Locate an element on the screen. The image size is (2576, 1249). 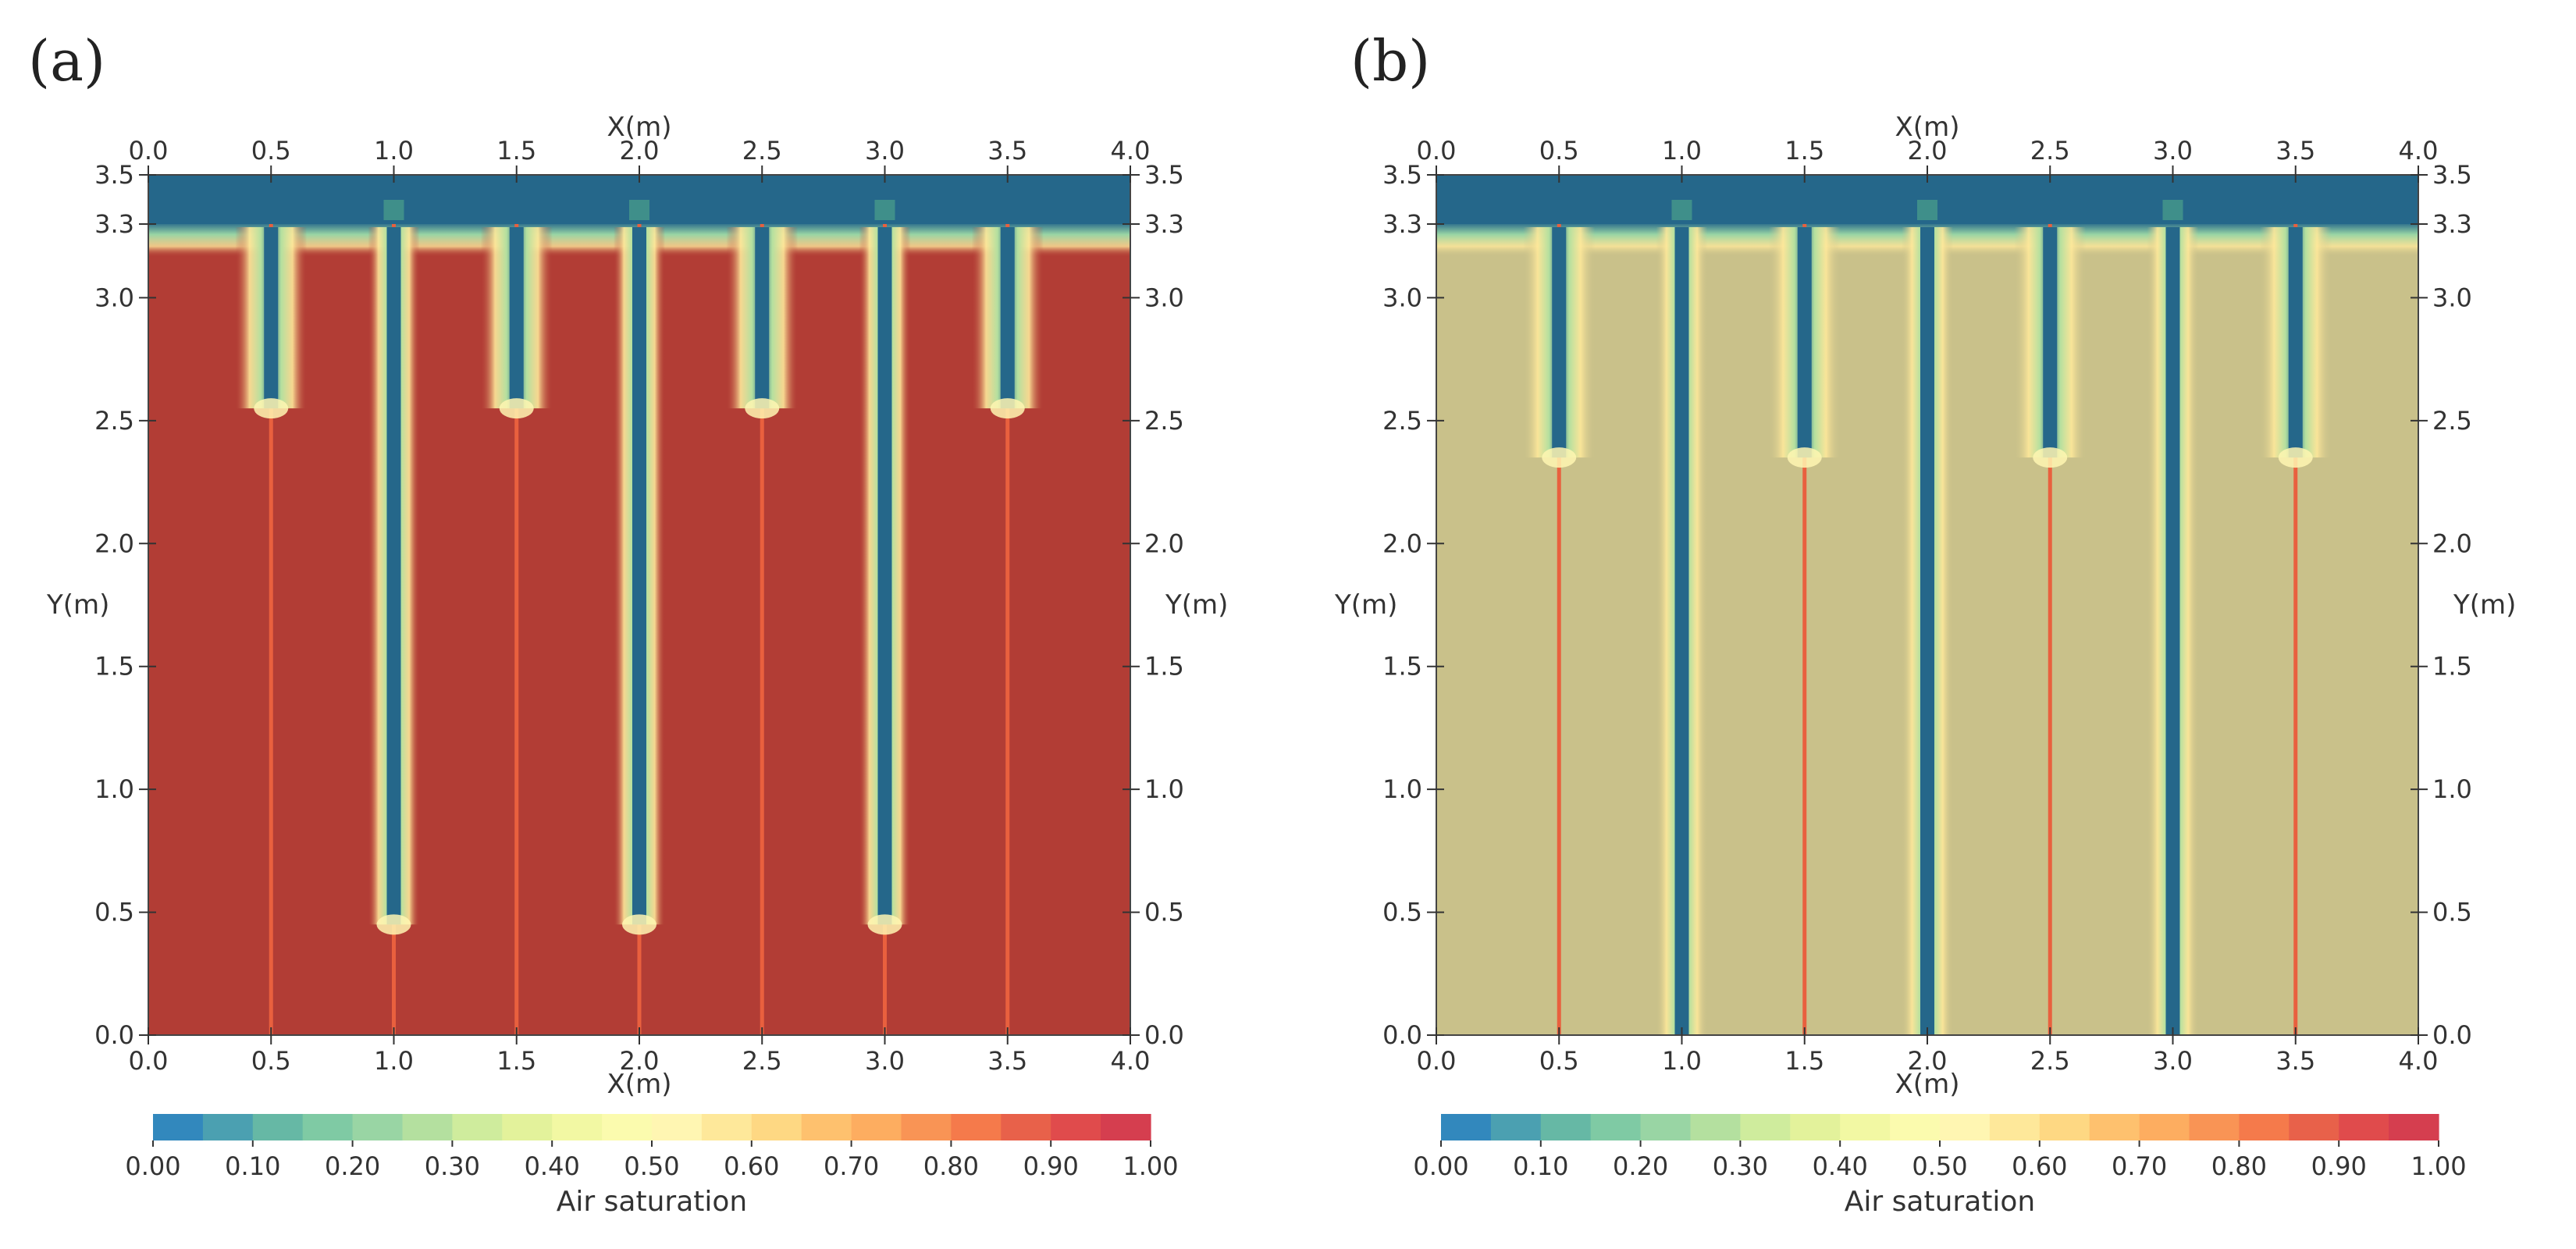
colorbar-tick-4: 0.40 is located at coordinates (1840, 1166).